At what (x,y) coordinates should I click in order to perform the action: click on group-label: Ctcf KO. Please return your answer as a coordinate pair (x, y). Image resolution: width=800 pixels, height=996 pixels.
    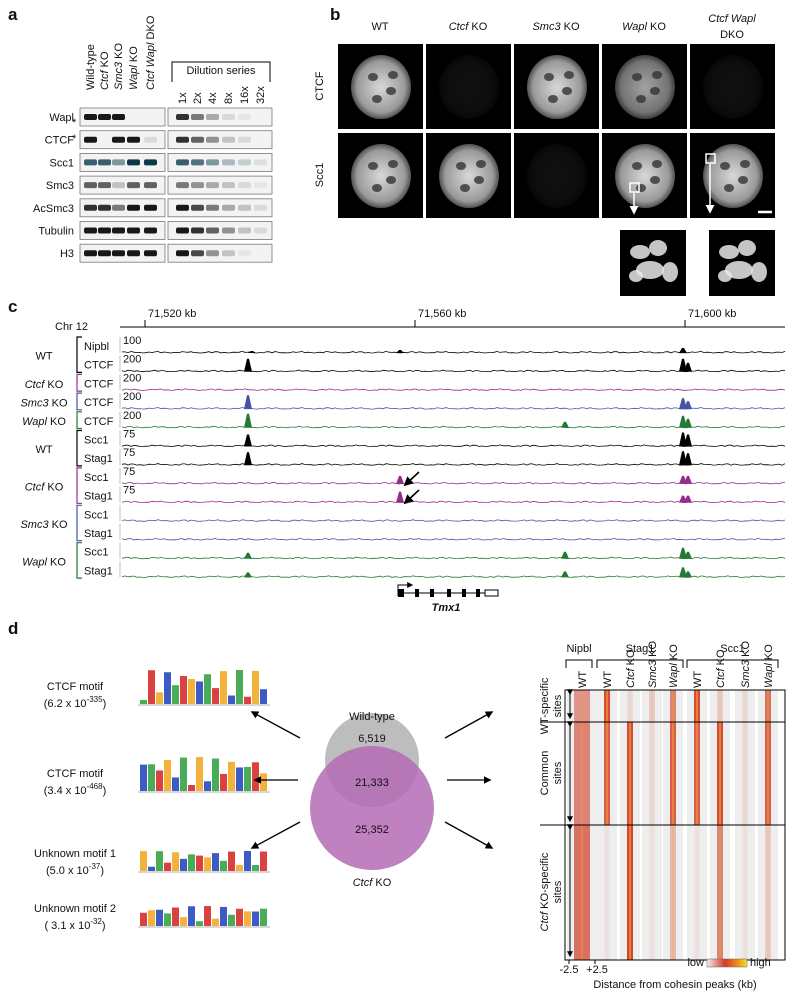
    Looking at the image, I should click on (44, 385).